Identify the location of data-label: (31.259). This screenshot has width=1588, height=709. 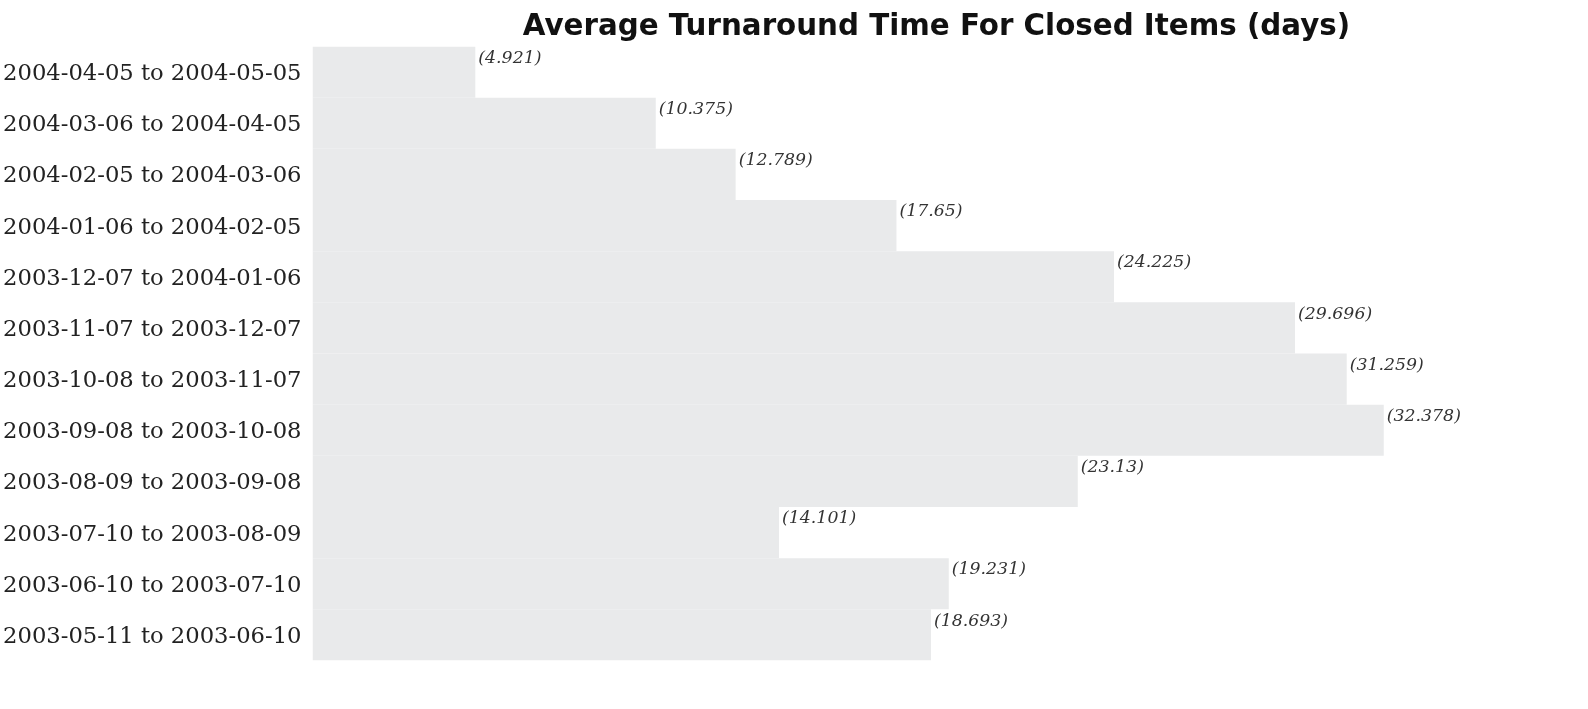
(1386, 363).